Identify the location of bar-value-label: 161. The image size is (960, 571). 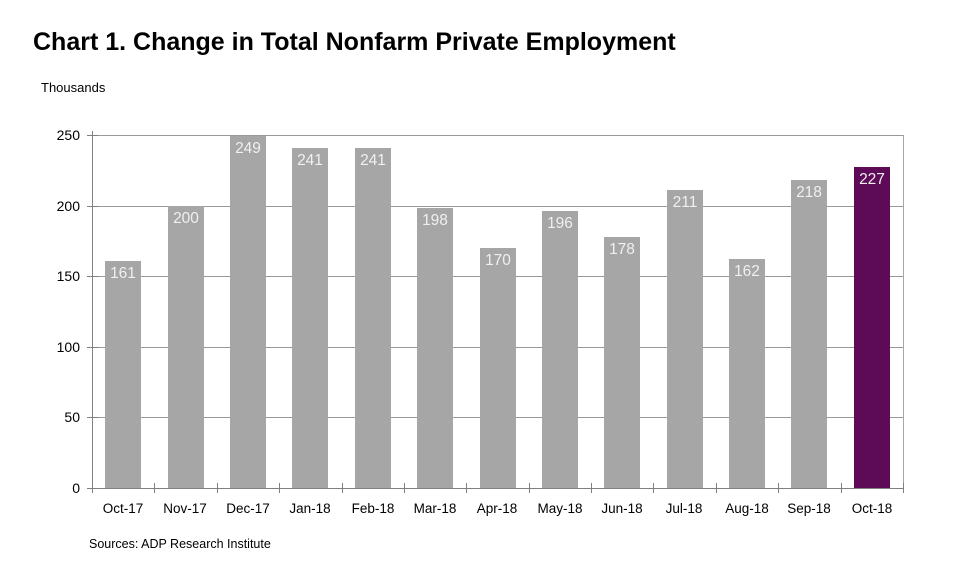
(123, 273).